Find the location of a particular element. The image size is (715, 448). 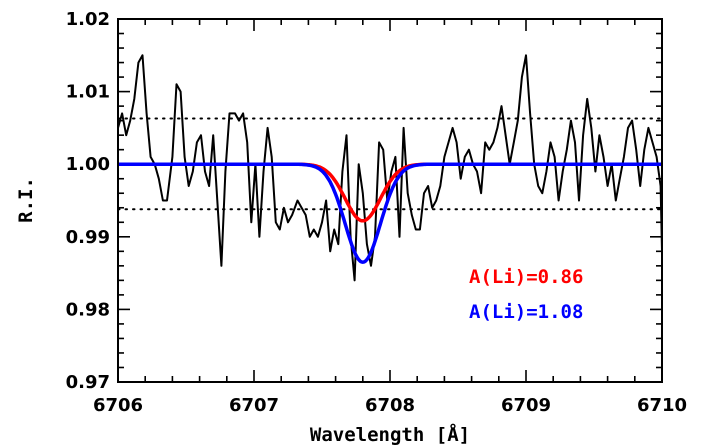

x-tick-label: 6706 is located at coordinates (118, 405).